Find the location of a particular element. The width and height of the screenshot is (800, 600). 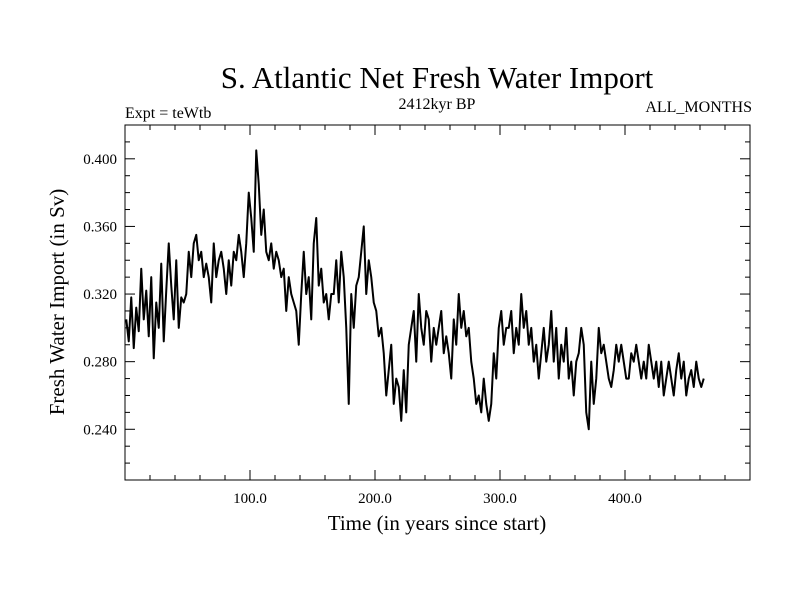

y-tick-label: 0.360 is located at coordinates (100, 227).